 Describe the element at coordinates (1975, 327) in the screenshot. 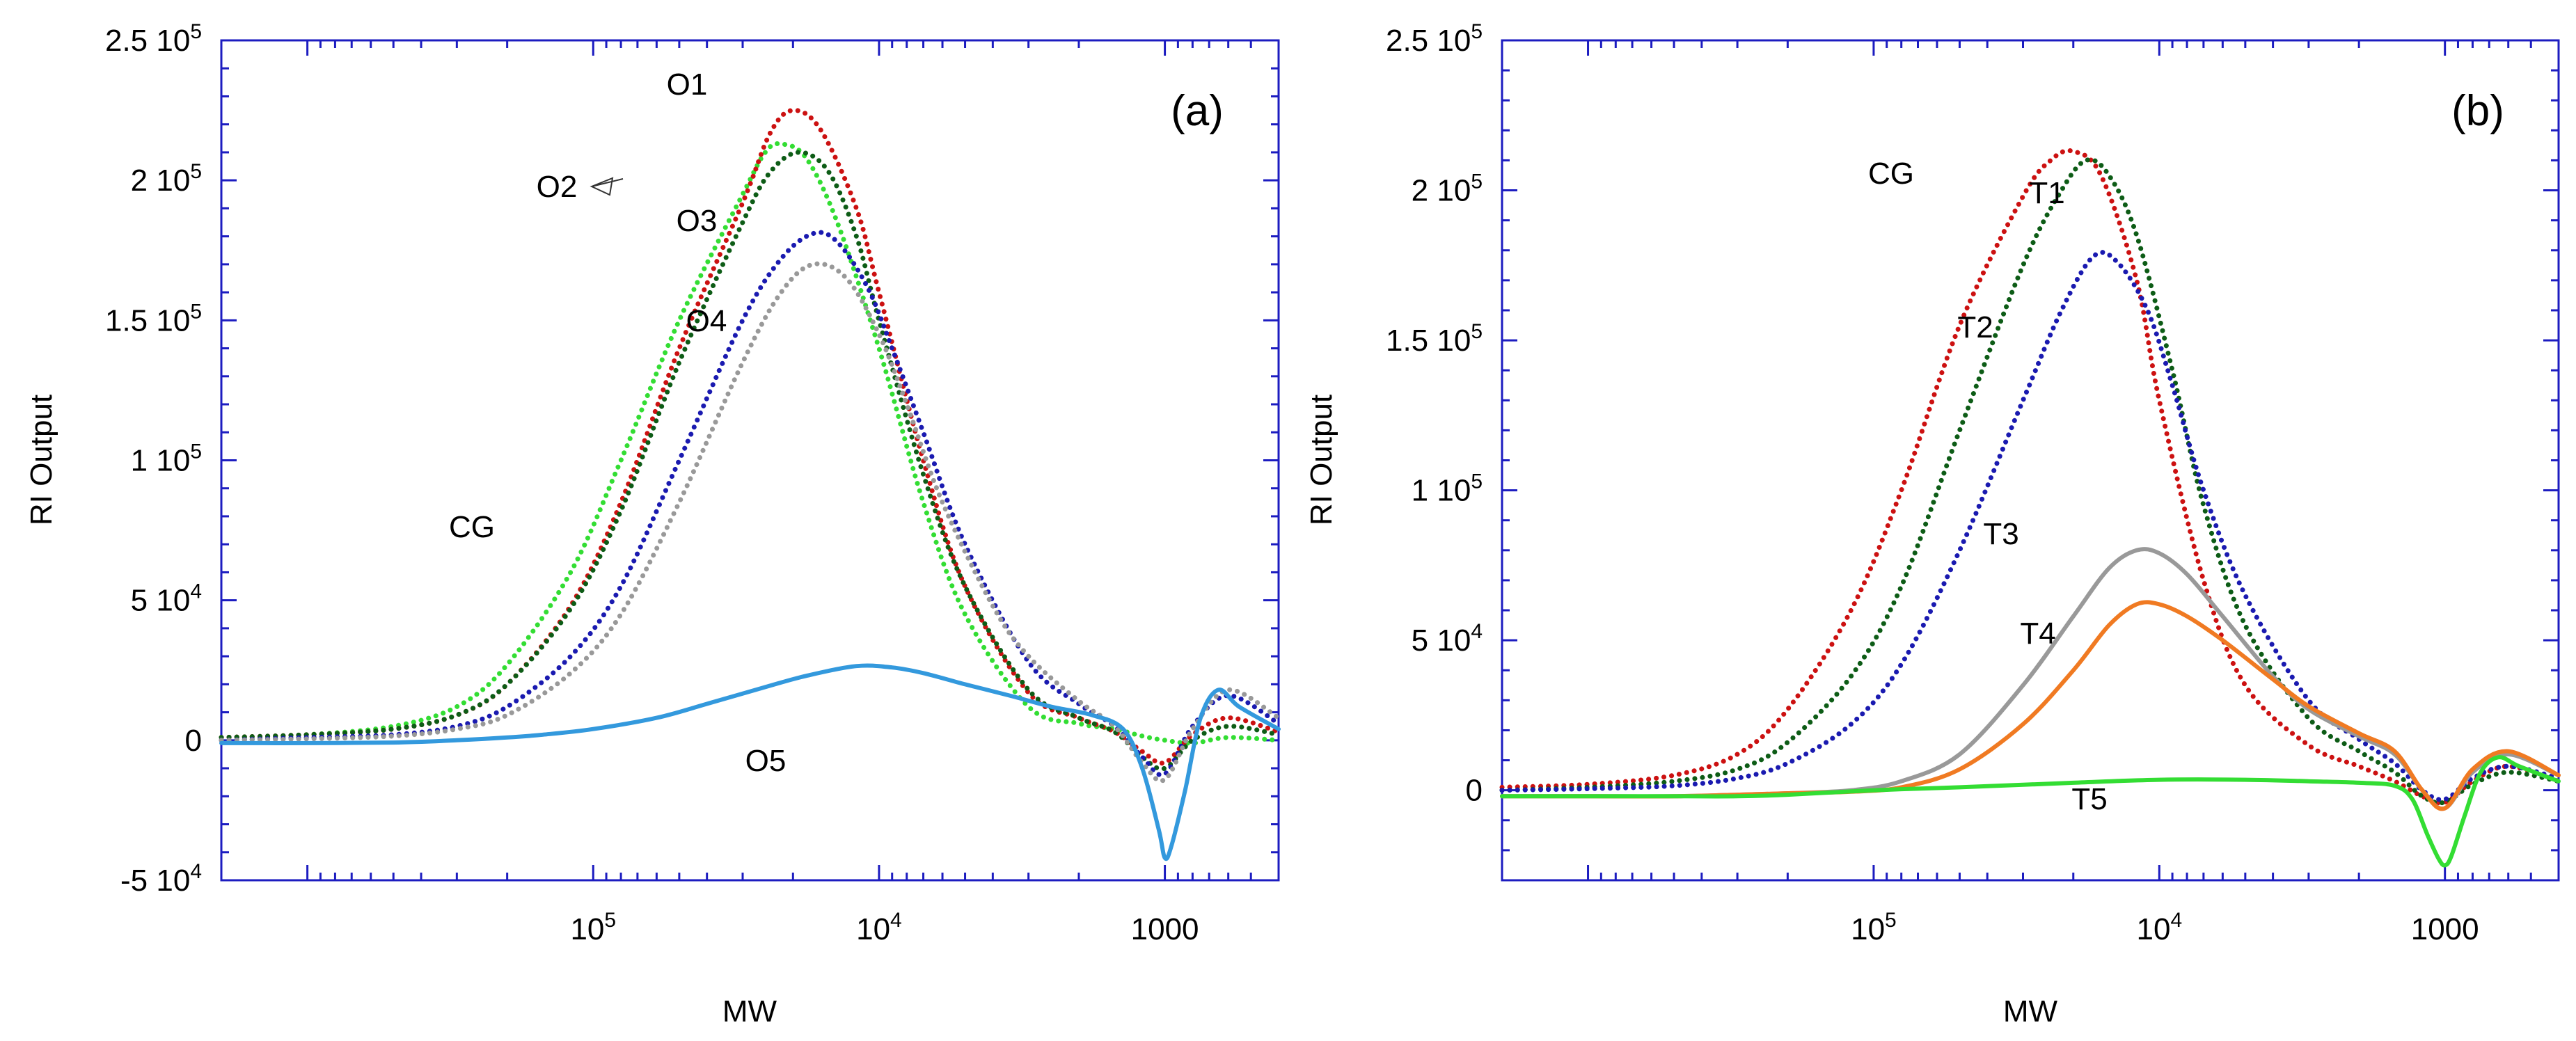

I see `panel-b-label-T2: T2` at that location.